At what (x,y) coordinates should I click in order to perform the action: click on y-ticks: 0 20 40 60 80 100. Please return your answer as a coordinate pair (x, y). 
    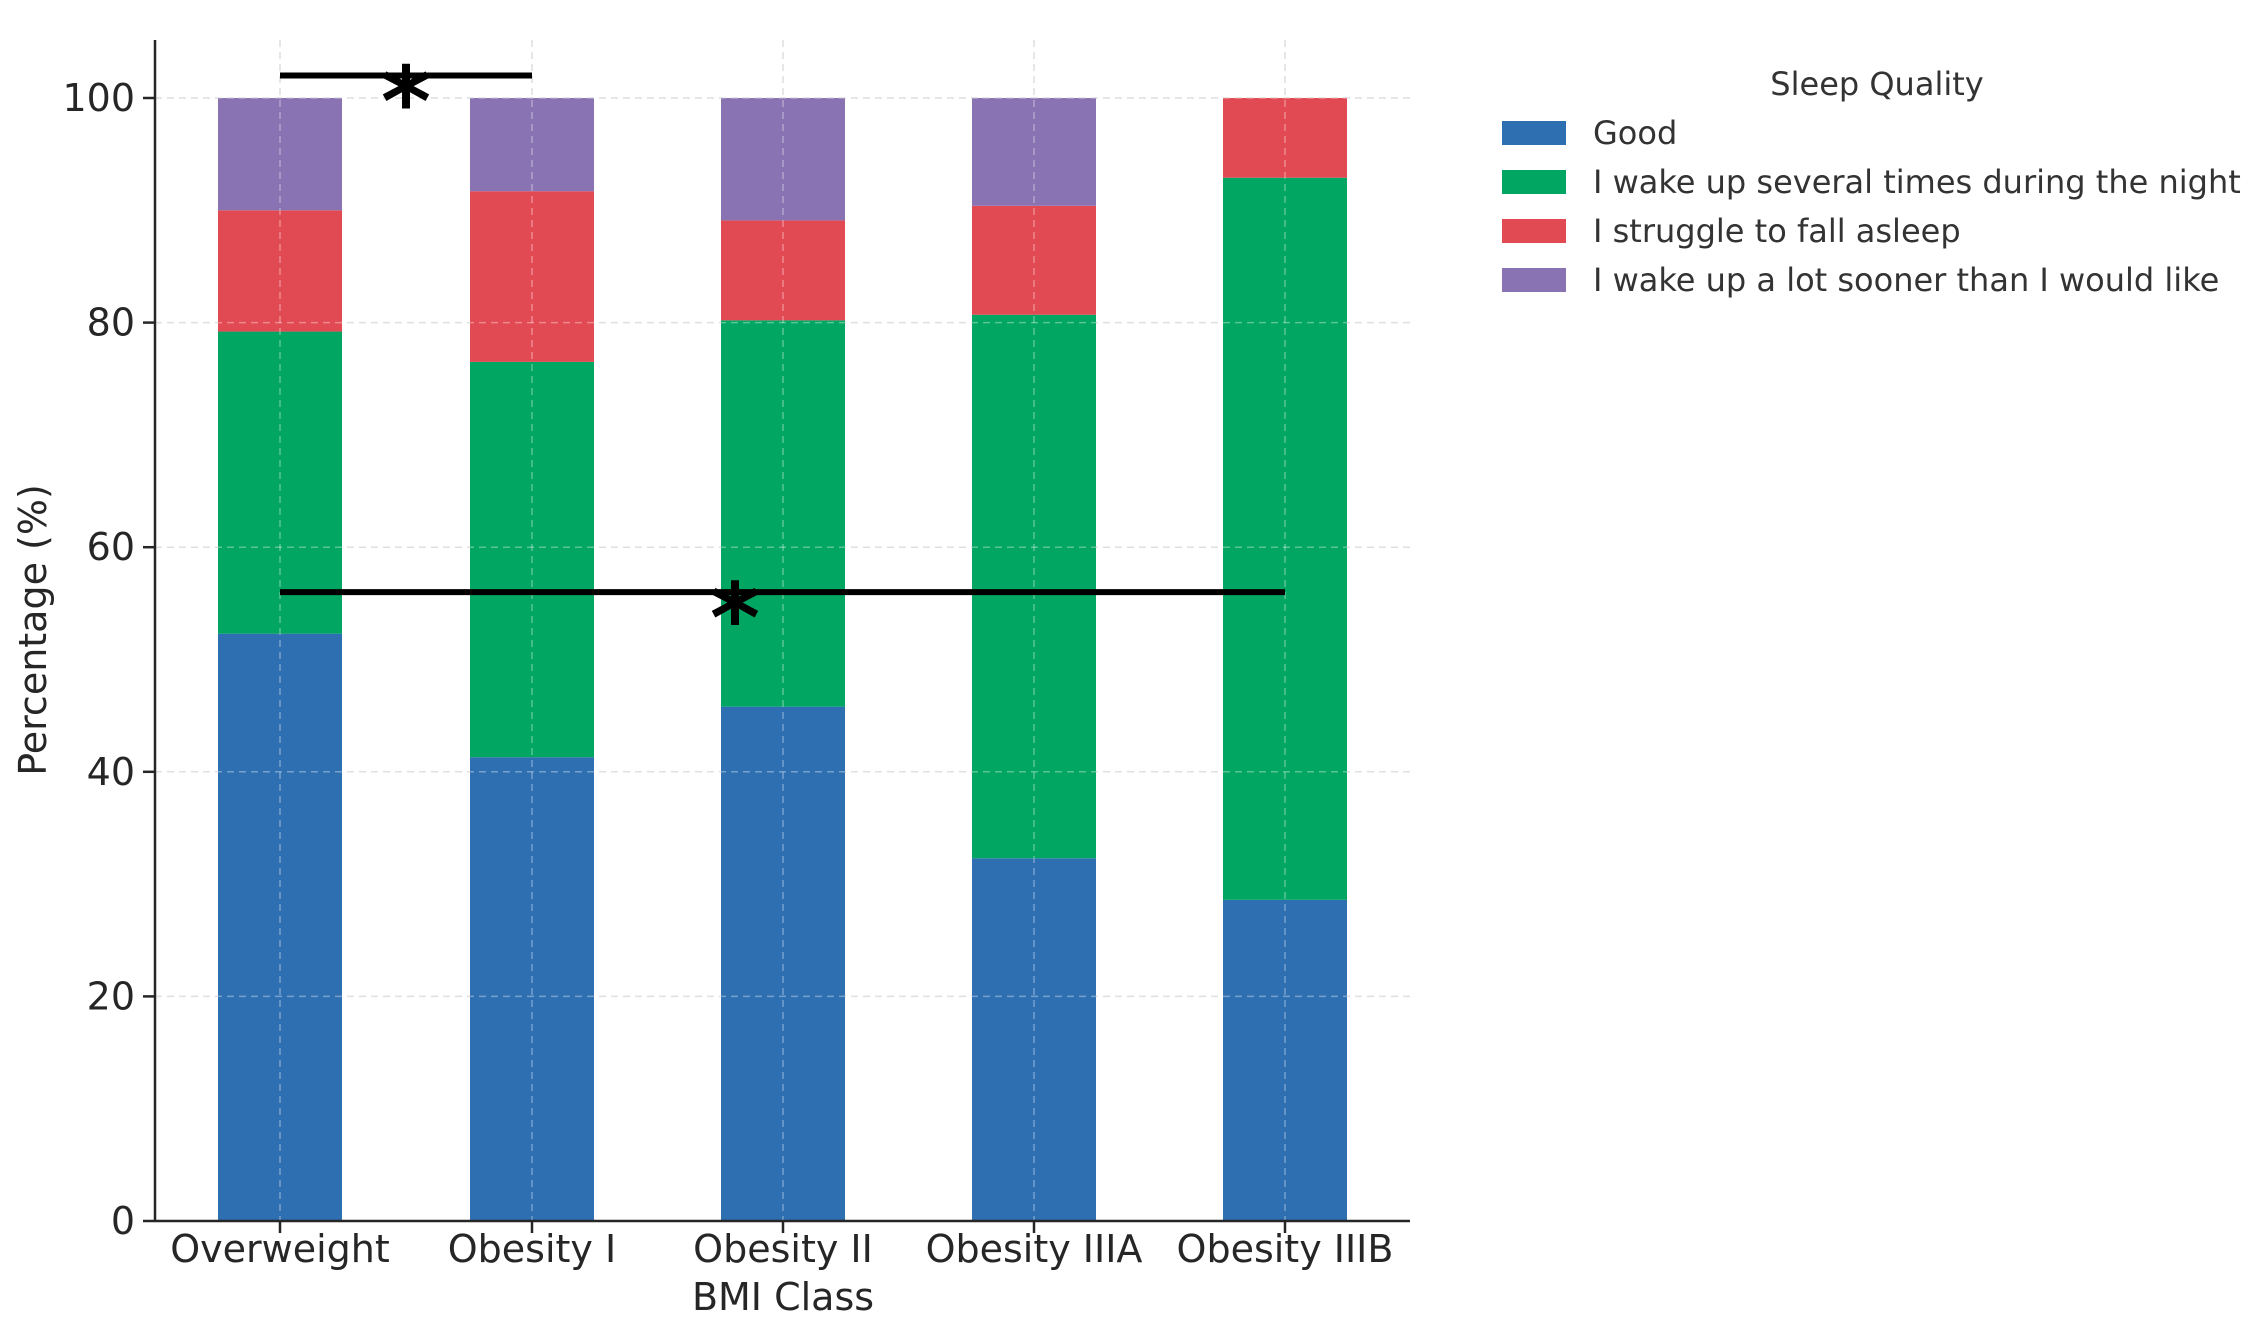
    Looking at the image, I should click on (108, 659).